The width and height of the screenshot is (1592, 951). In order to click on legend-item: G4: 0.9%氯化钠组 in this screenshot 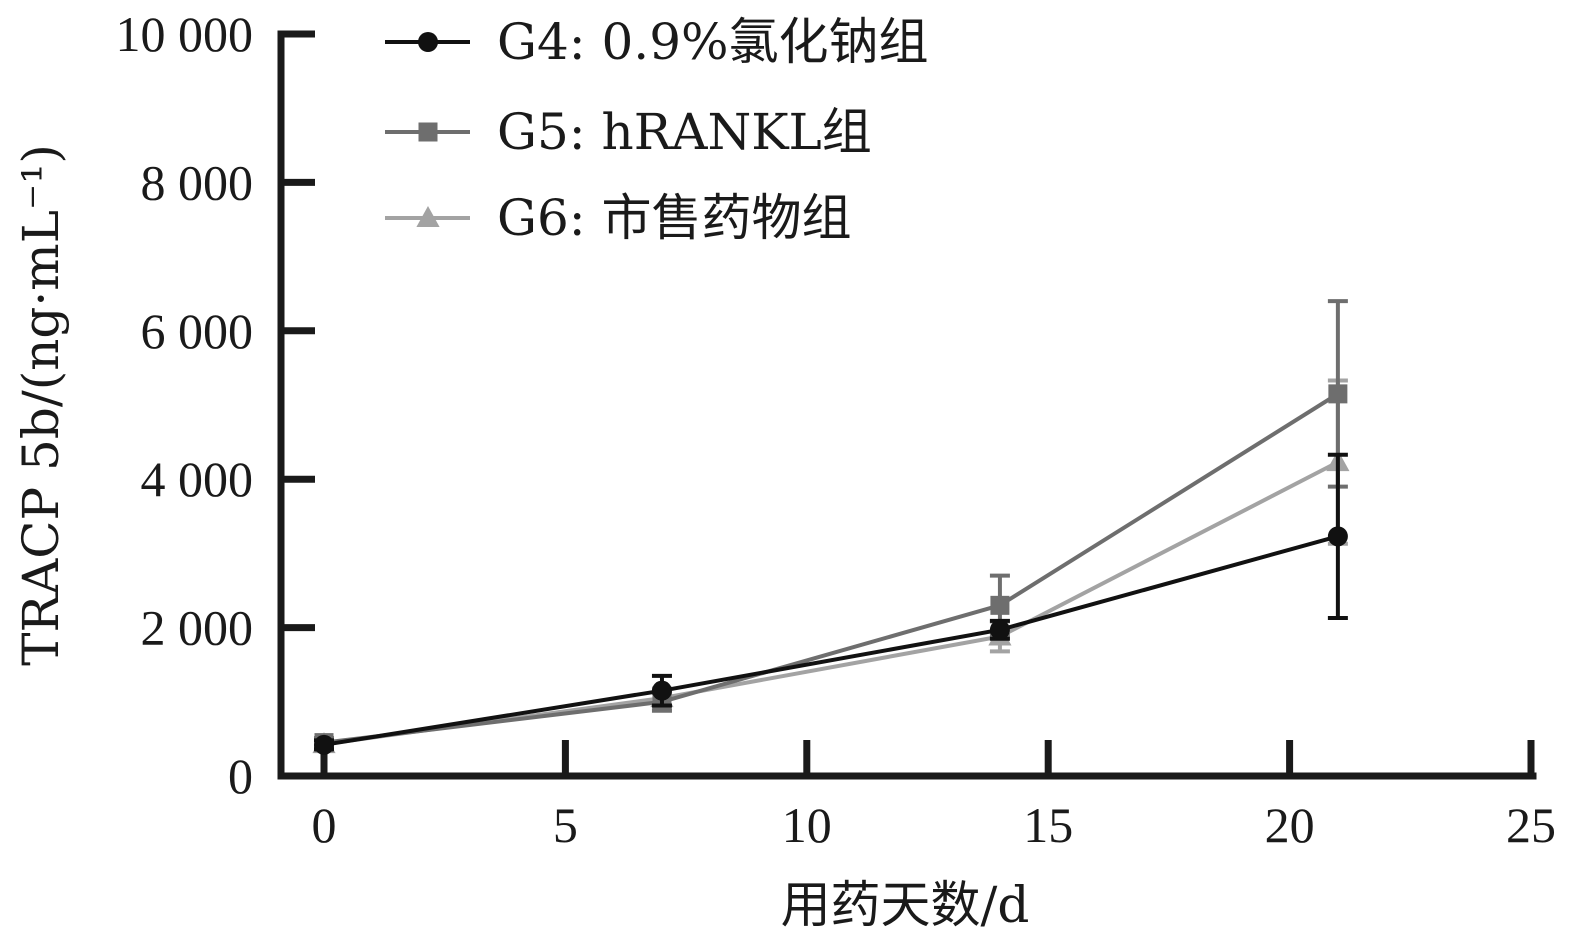, I will do `click(657, 42)`.